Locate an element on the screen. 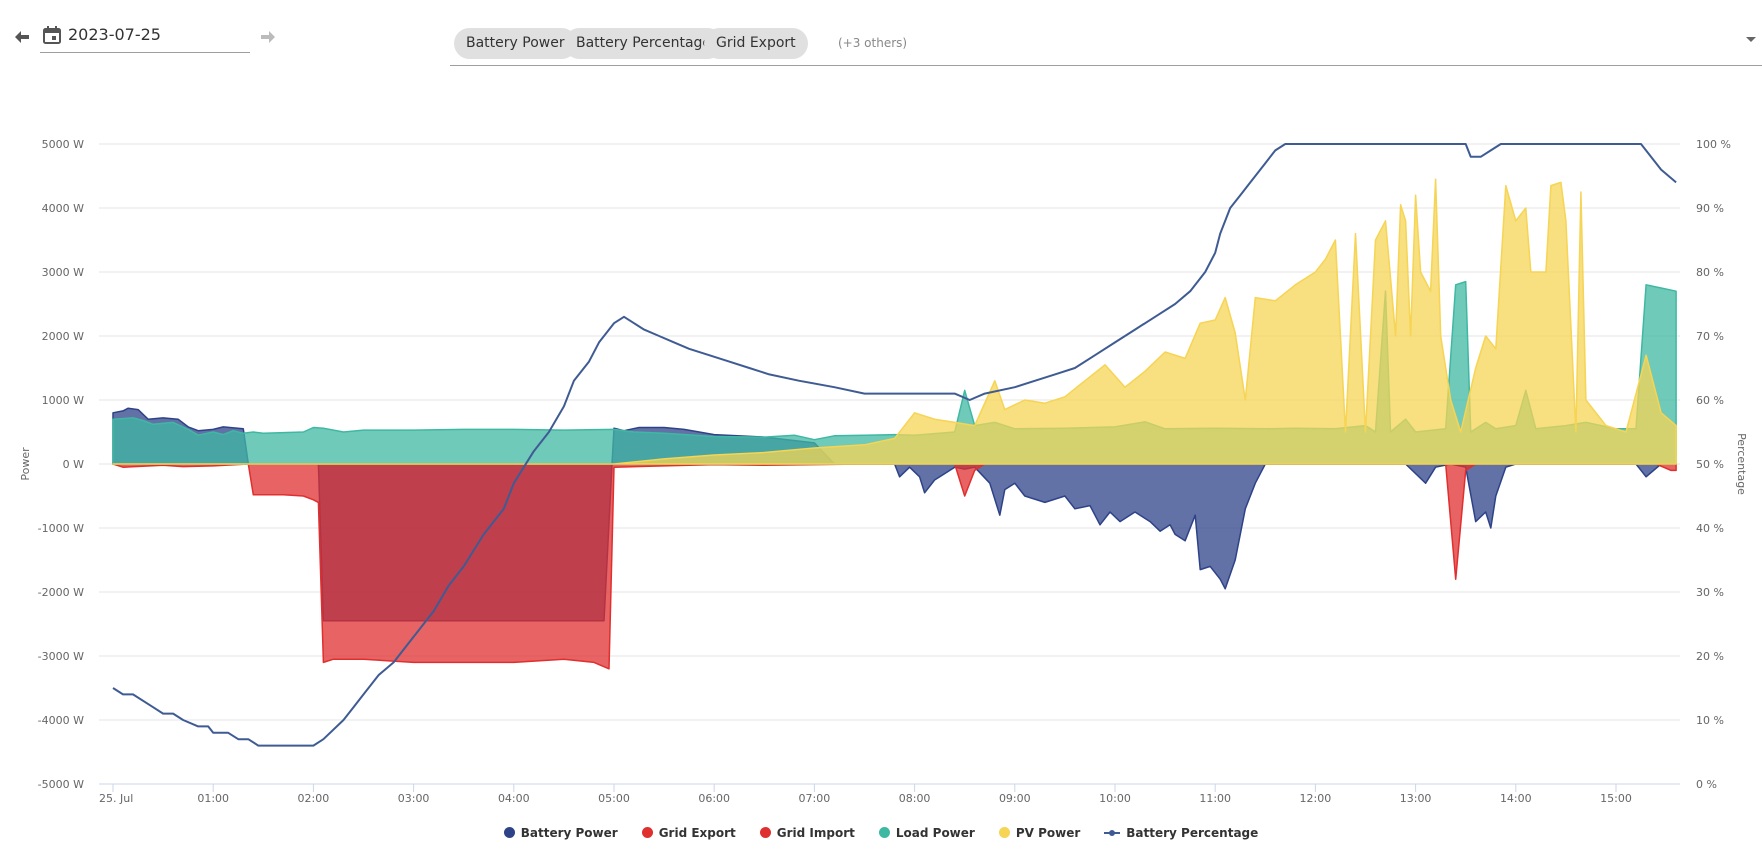 This screenshot has width=1762, height=856. arrow-right-icon is located at coordinates (268, 37).